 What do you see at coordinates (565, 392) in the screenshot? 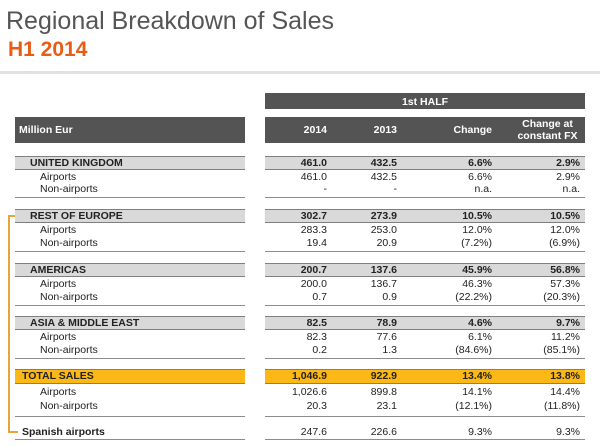
I see `row-value: 14.4%` at bounding box center [565, 392].